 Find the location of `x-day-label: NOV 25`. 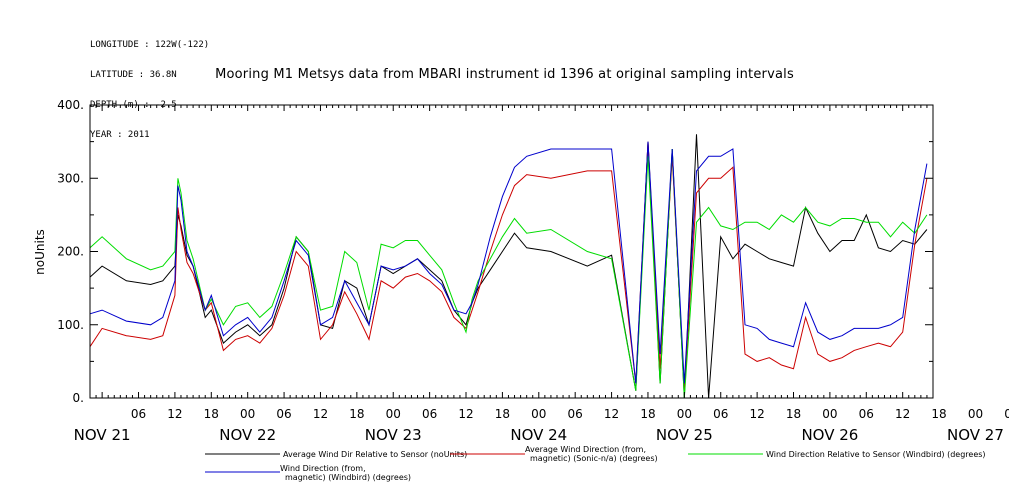

x-day-label: NOV 25 is located at coordinates (684, 435).